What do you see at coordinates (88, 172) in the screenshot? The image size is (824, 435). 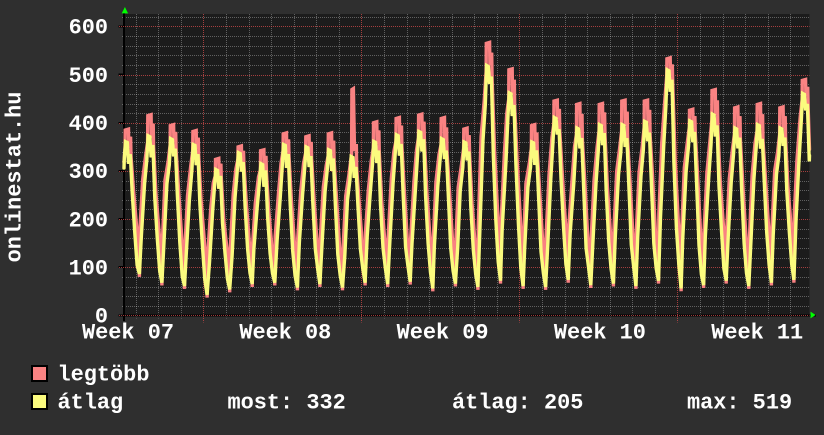 I see `svg-text: 300` at bounding box center [88, 172].